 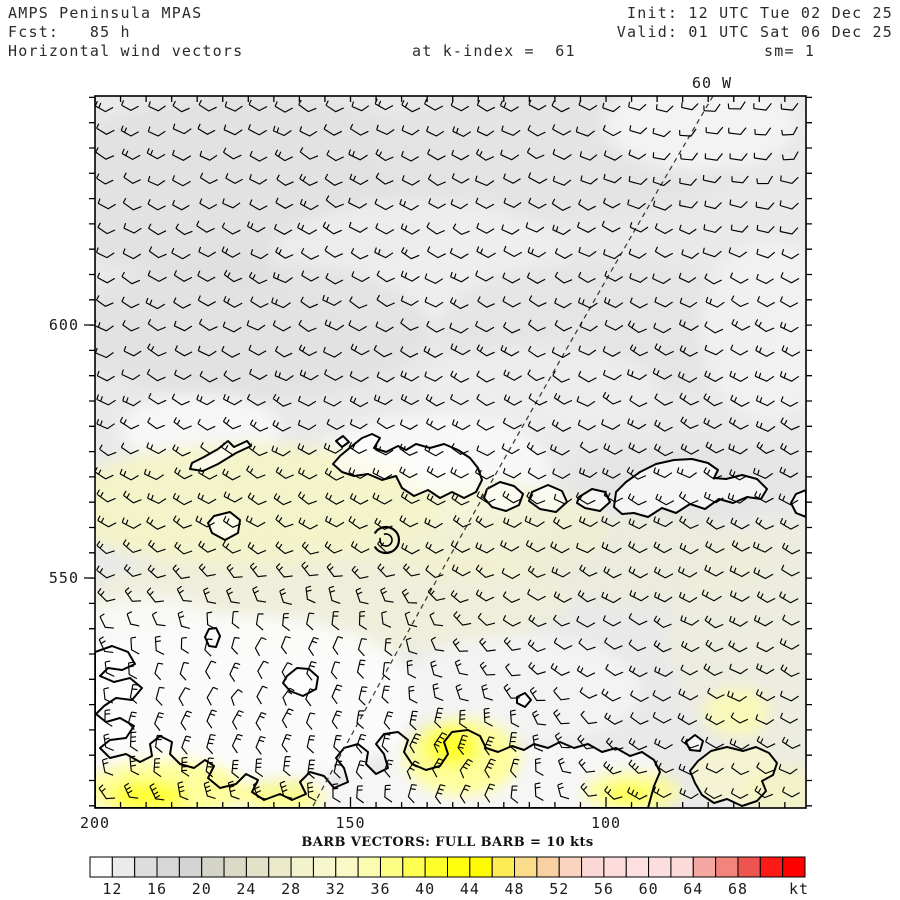 What do you see at coordinates (380, 889) in the screenshot?
I see `colorbar-tick-label: 36` at bounding box center [380, 889].